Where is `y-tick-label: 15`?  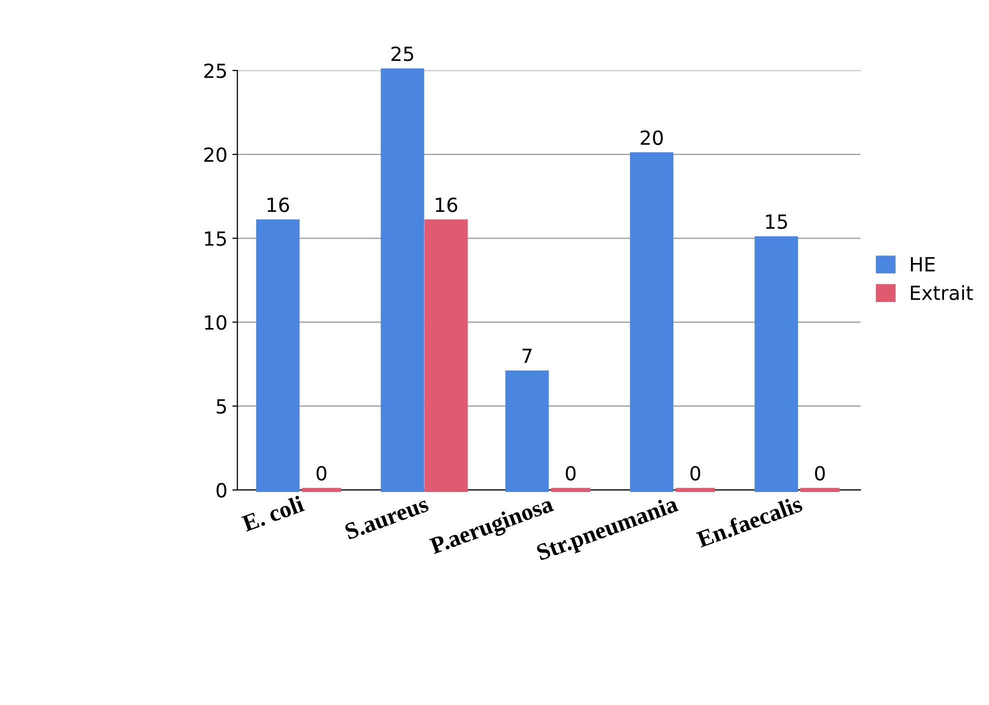 y-tick-label: 15 is located at coordinates (215, 239).